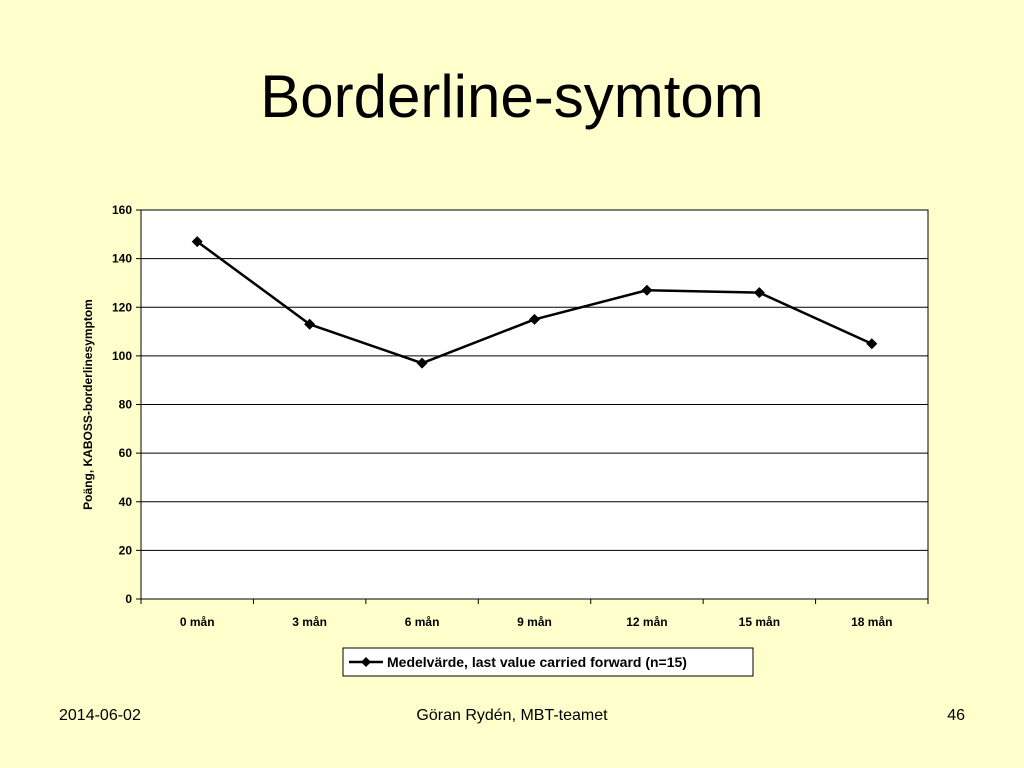 Image resolution: width=1024 pixels, height=768 pixels. I want to click on y-tick-label: 140, so click(122, 259).